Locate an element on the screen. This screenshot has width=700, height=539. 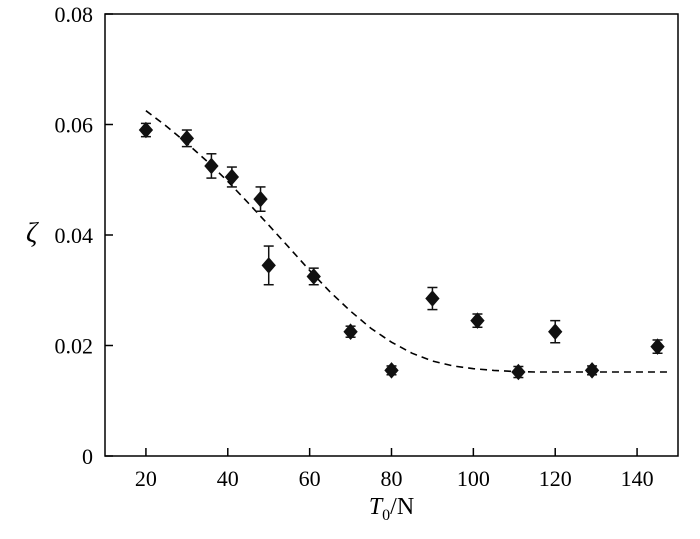
y-axis-label: ζ is located at coordinates (32, 233).